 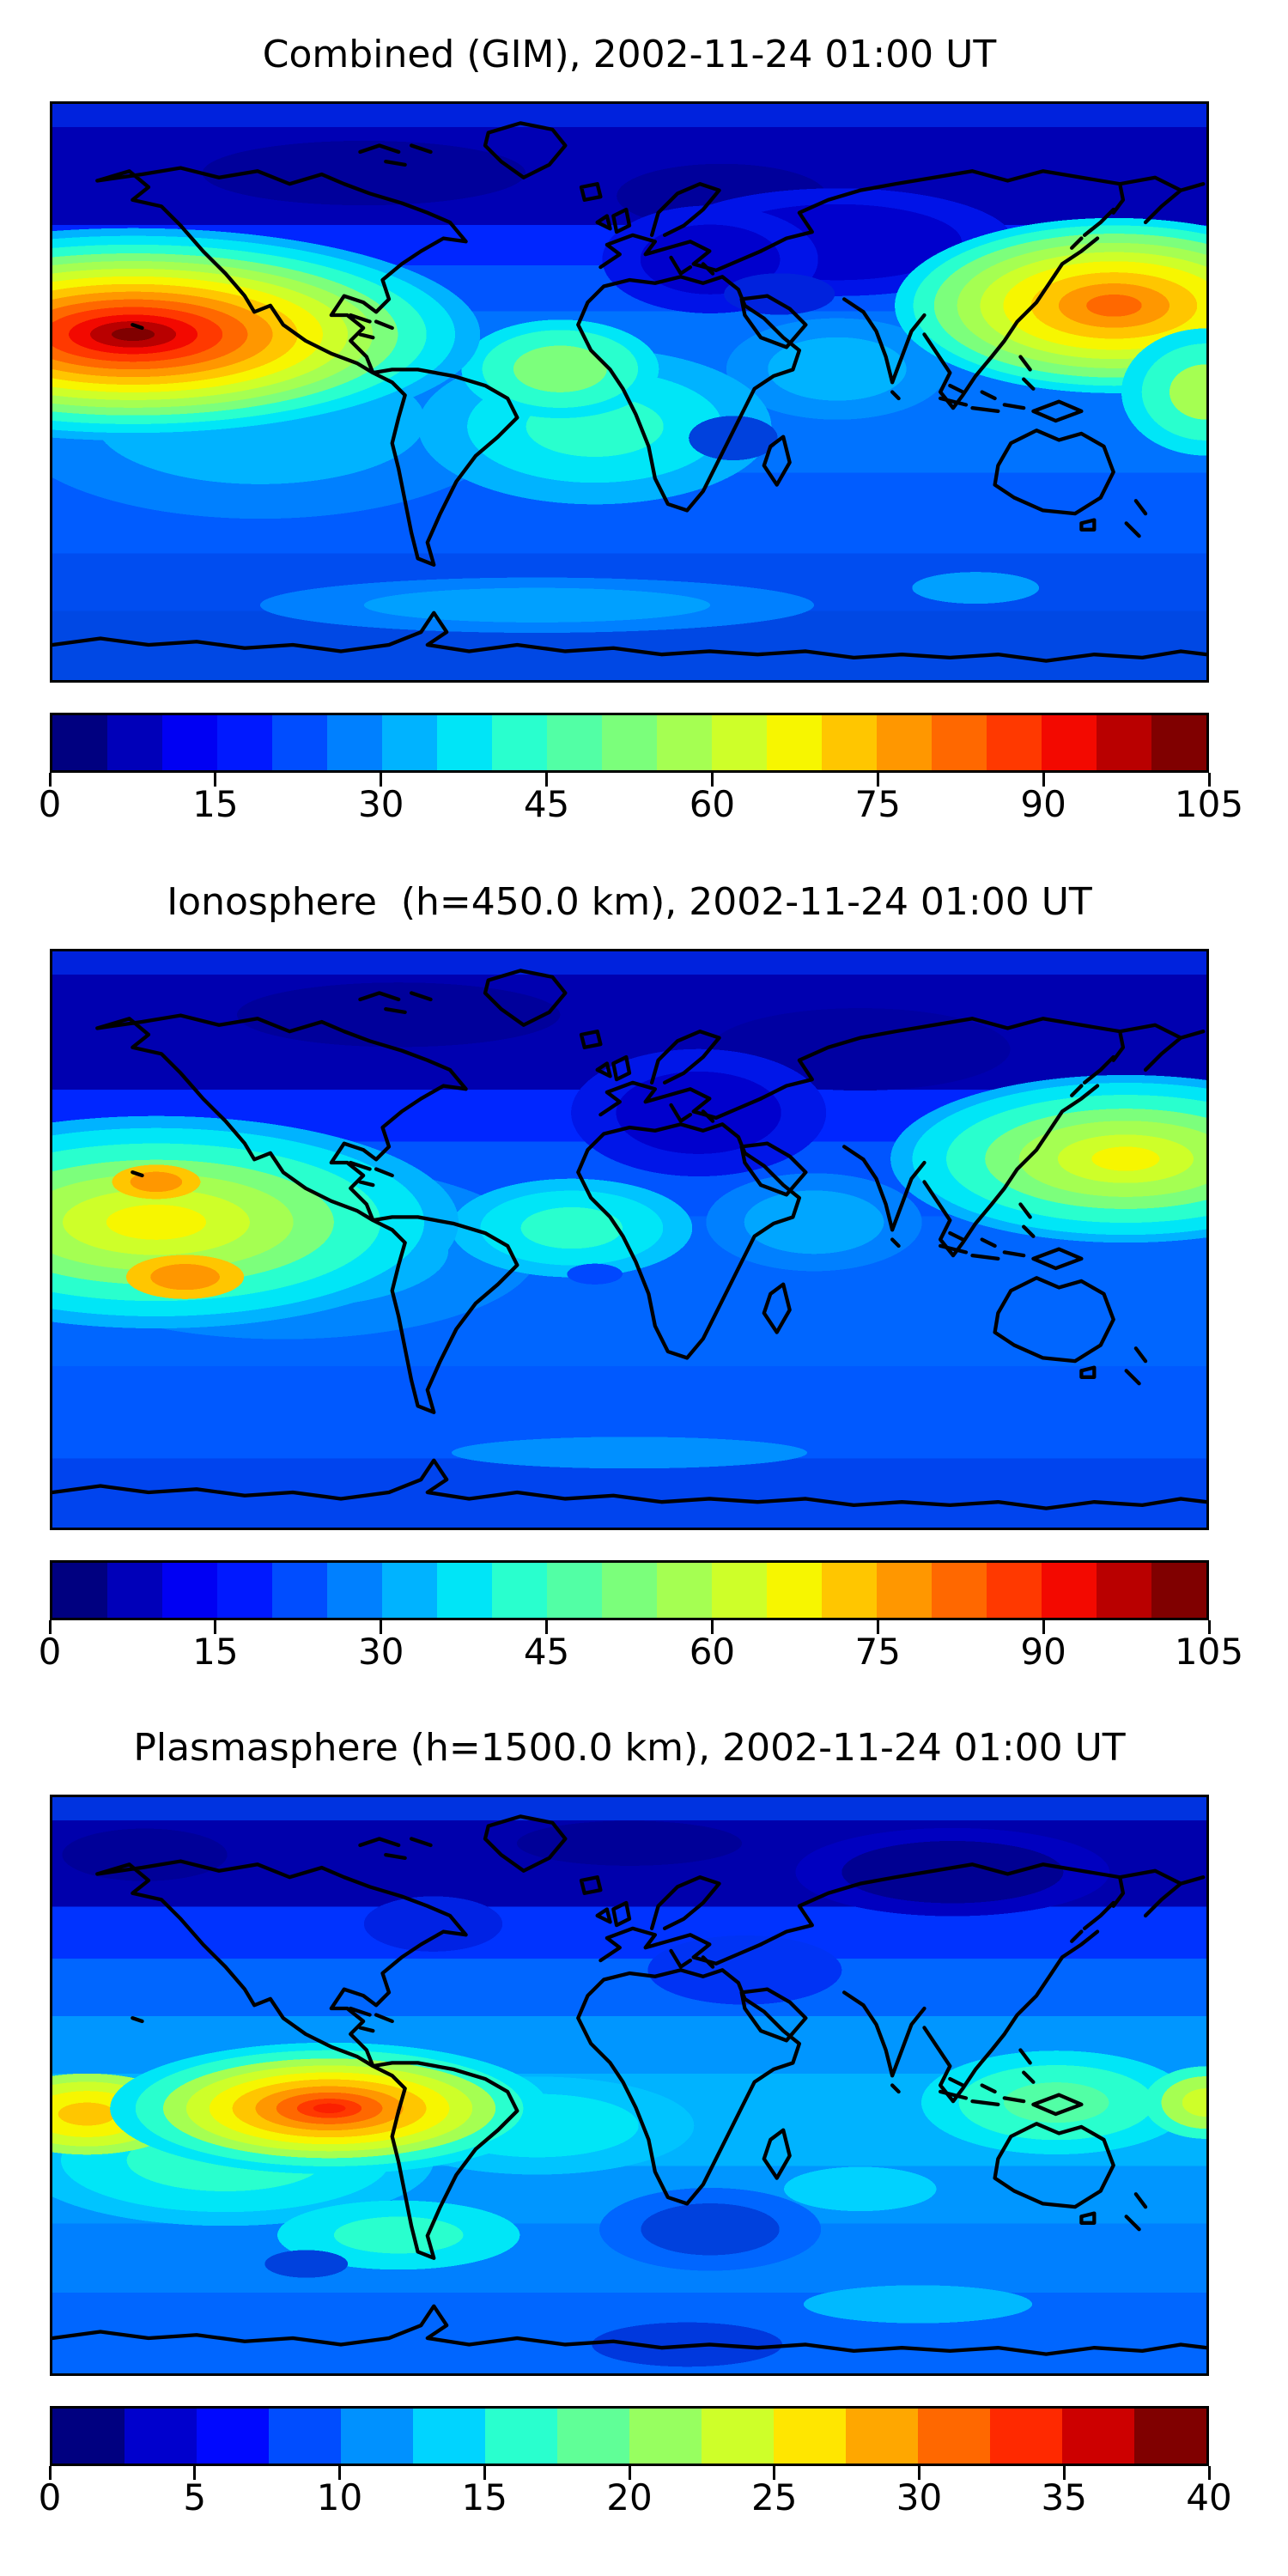 What do you see at coordinates (919, 2497) in the screenshot?
I see `tick-label: 30` at bounding box center [919, 2497].